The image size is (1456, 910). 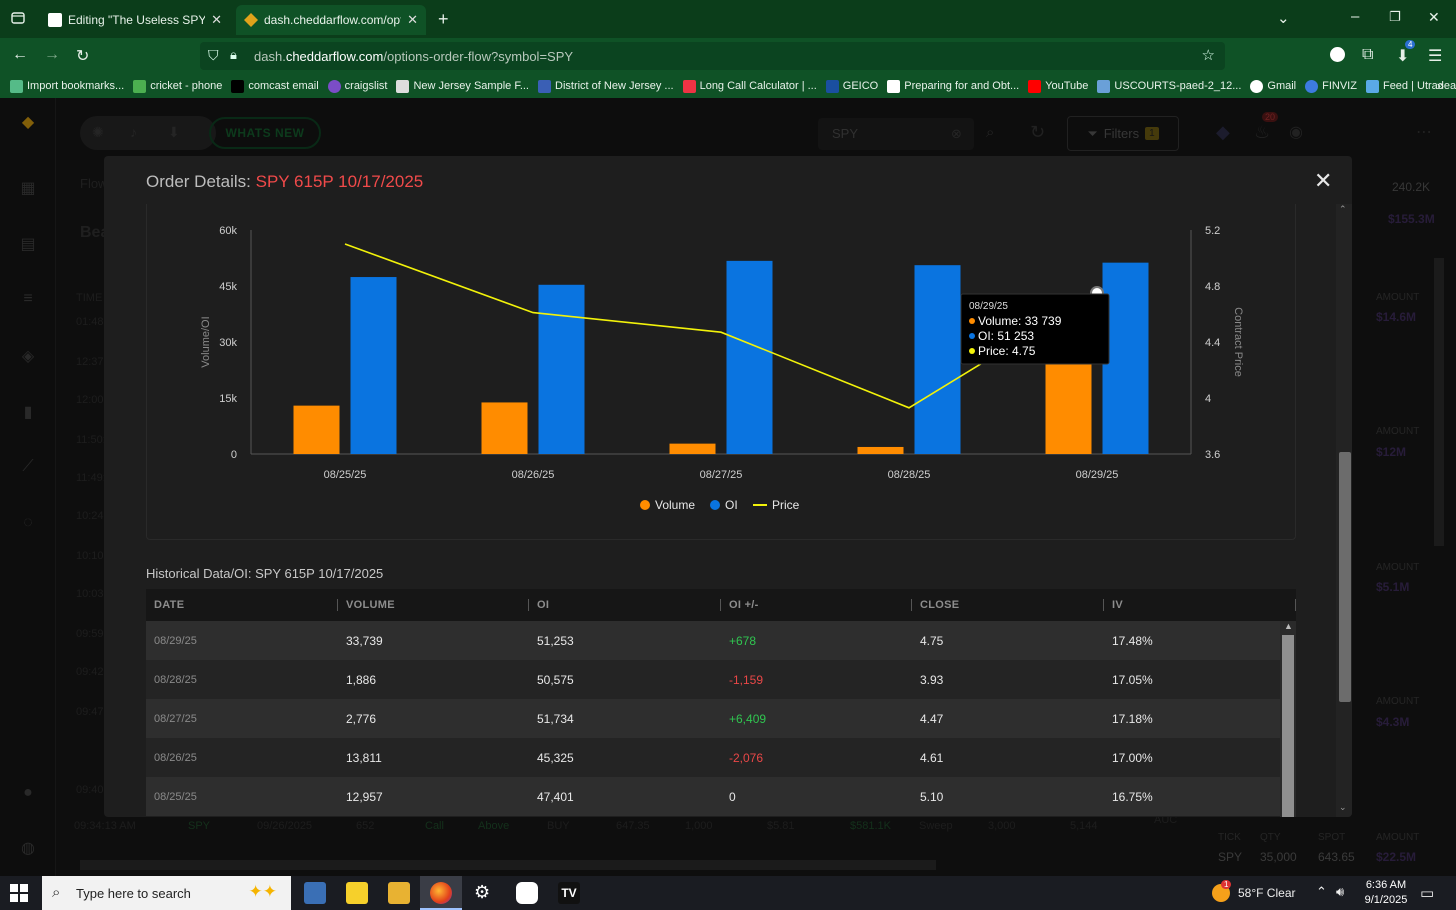 I want to click on modal-scrollbar: ⌃ ⌄, so click(x=1344, y=510).